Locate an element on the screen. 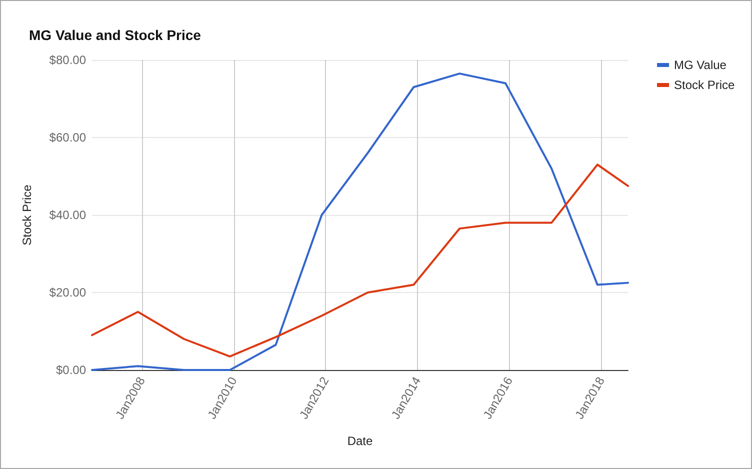  chart-title: MG Value and Stock Price is located at coordinates (115, 35).